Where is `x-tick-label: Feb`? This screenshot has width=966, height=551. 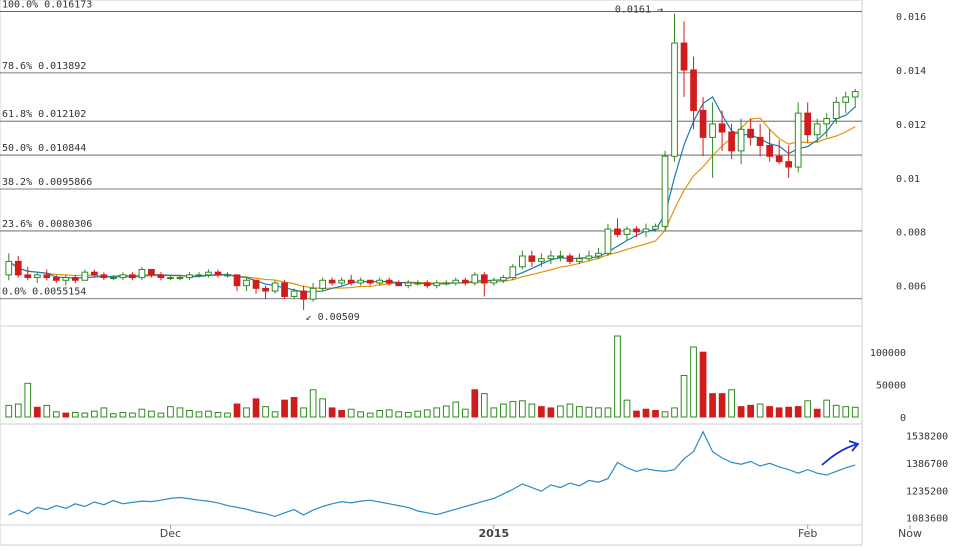 x-tick-label: Feb is located at coordinates (807, 533).